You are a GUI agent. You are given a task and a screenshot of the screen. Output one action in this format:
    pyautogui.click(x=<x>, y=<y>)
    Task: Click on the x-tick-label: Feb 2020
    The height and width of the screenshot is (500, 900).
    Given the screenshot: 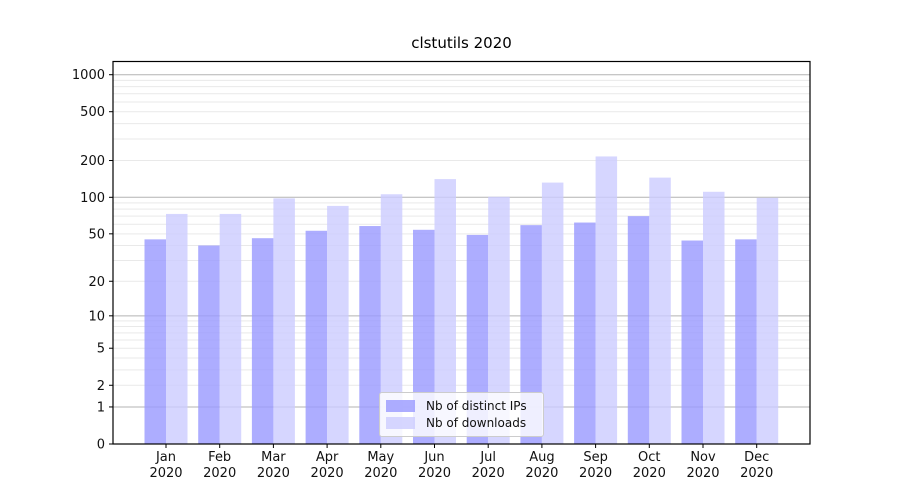 What is the action you would take?
    pyautogui.click(x=219, y=465)
    